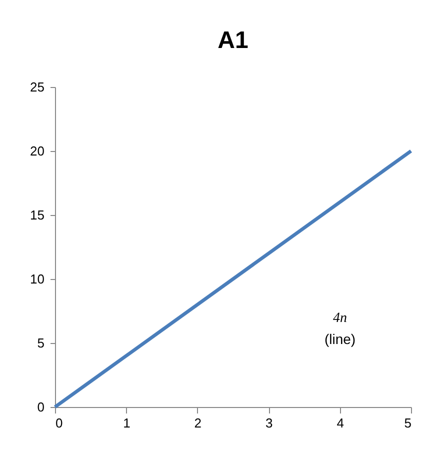 Image resolution: width=435 pixels, height=450 pixels. Describe the element at coordinates (40, 407) in the screenshot. I see `y-tick-label: 0` at that location.